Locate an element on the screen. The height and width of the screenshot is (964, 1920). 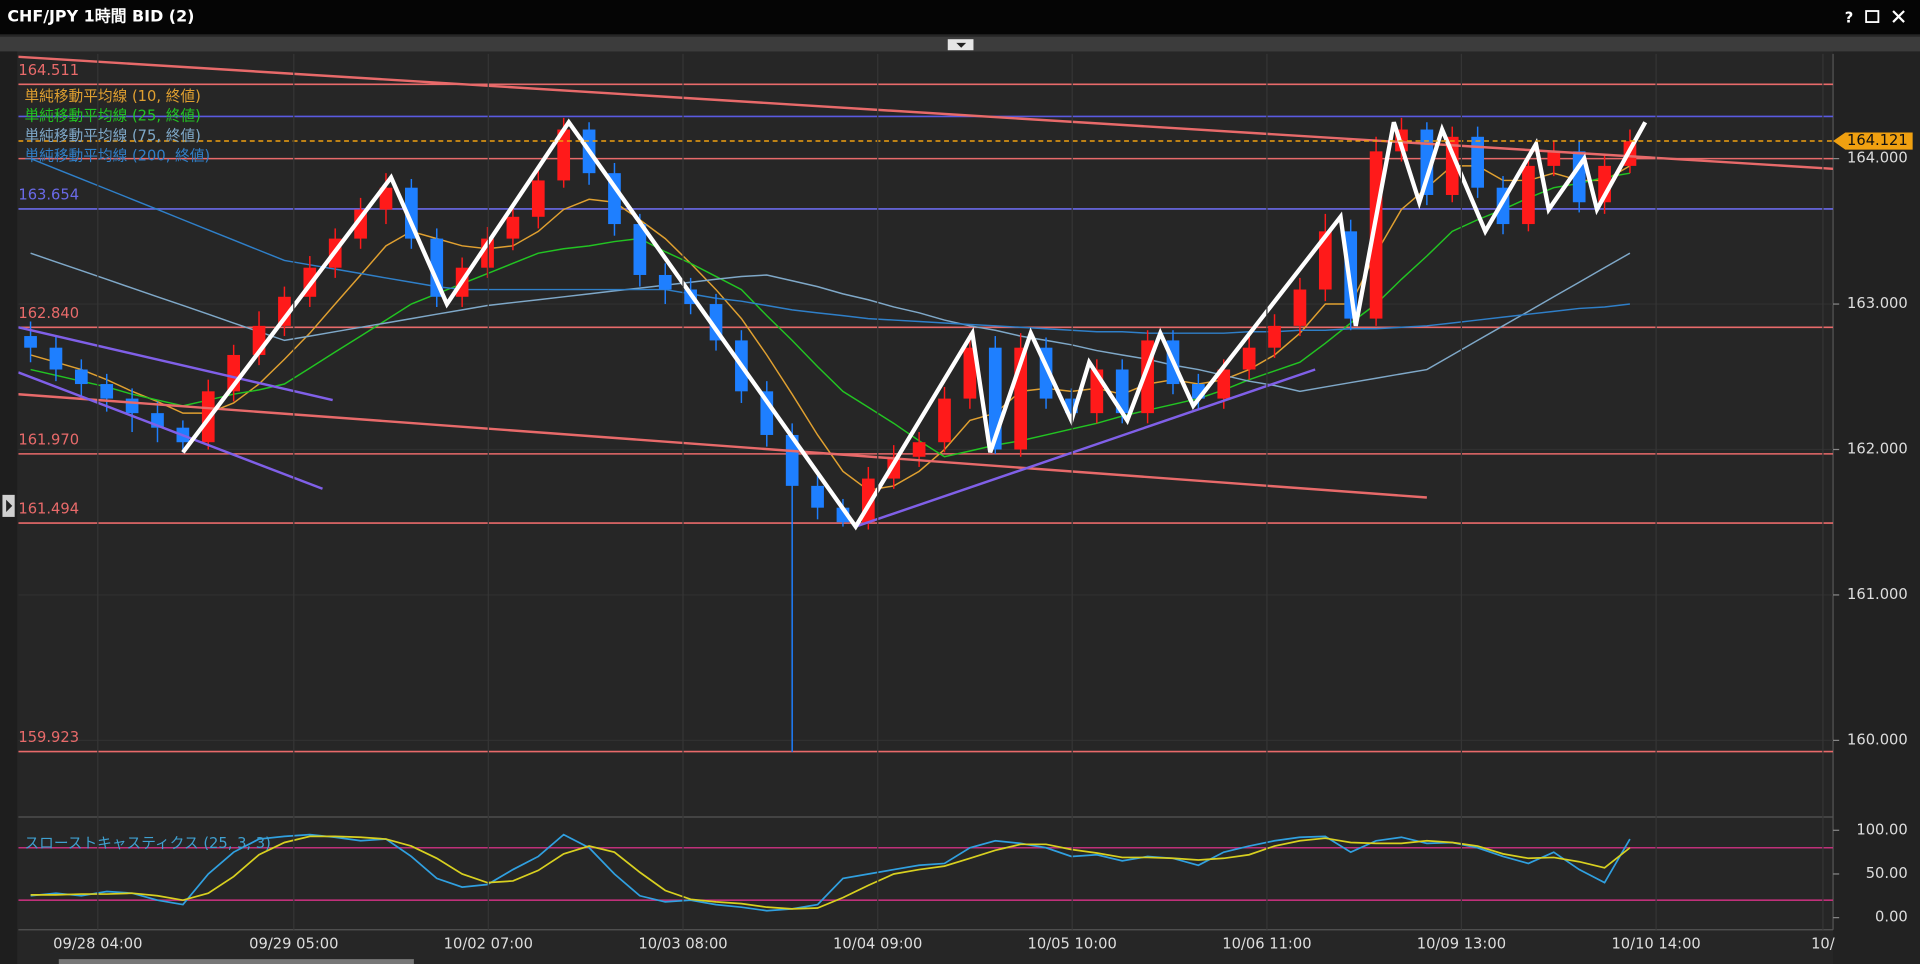
x-tick-label: 09/29 05:00 is located at coordinates (293, 943).